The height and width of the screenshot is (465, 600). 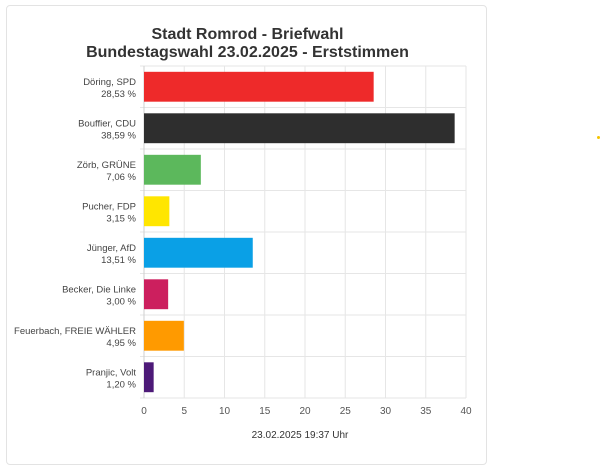 What do you see at coordinates (99, 289) in the screenshot?
I see `category-label: Becker, Die Linke` at bounding box center [99, 289].